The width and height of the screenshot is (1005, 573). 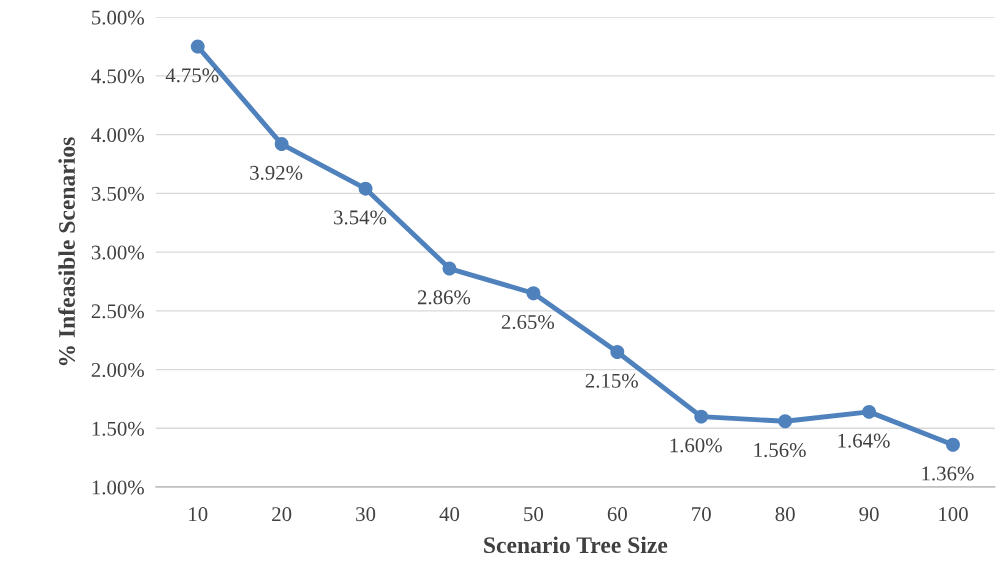 I want to click on data-label: 3.54%, so click(x=360, y=217).